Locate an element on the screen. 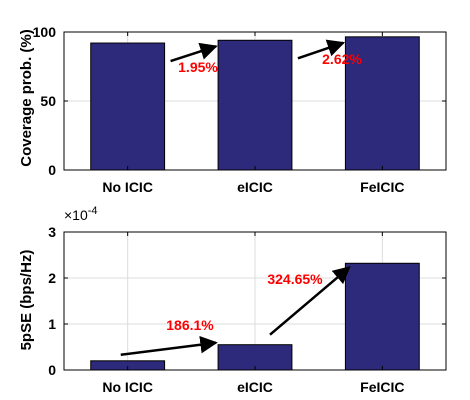  y-scale-exponent-power: -4 is located at coordinates (93, 211).